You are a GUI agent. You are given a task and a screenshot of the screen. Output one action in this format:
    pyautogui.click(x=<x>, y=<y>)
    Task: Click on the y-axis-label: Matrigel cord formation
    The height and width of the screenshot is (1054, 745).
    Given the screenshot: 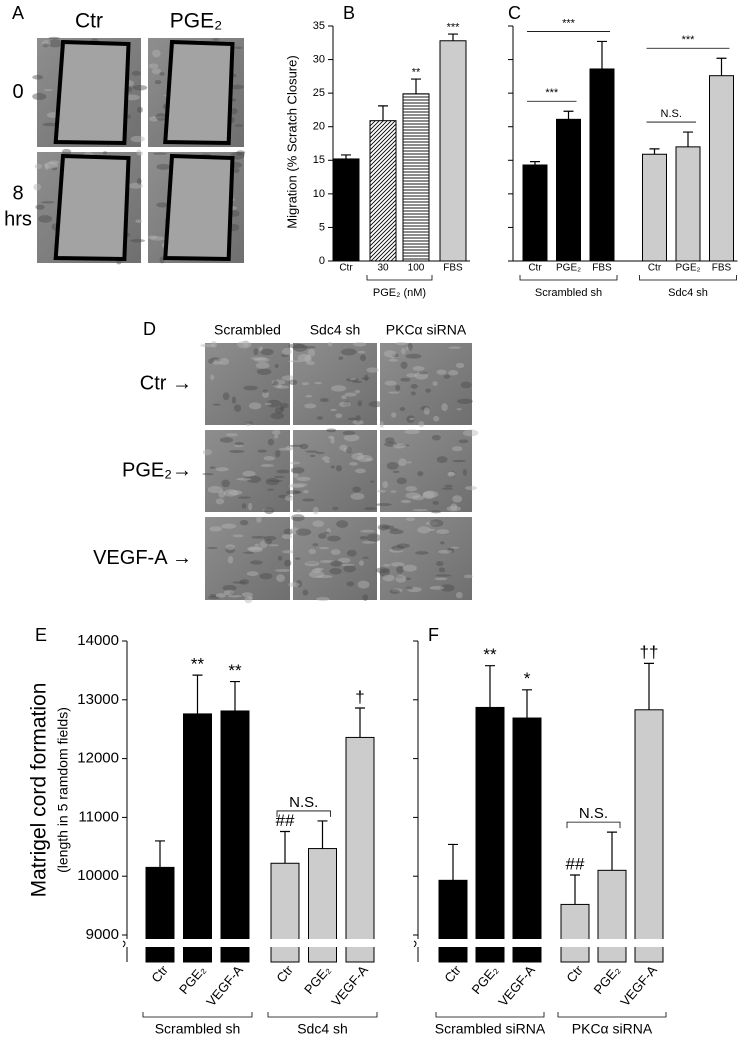 What is the action you would take?
    pyautogui.click(x=39, y=790)
    